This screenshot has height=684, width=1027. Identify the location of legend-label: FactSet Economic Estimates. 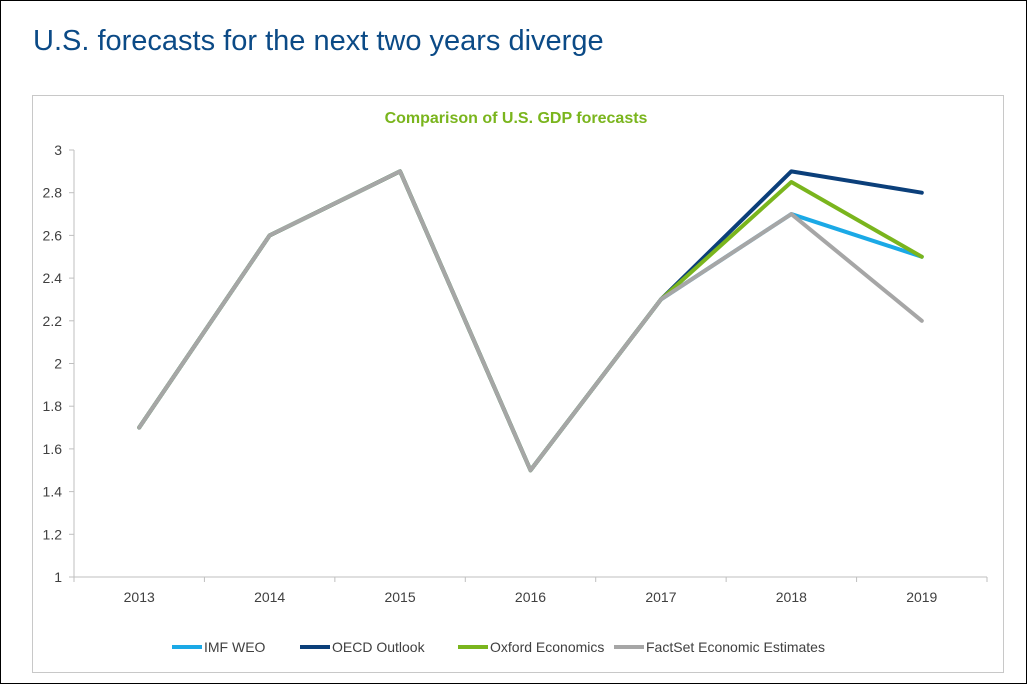
(735, 647).